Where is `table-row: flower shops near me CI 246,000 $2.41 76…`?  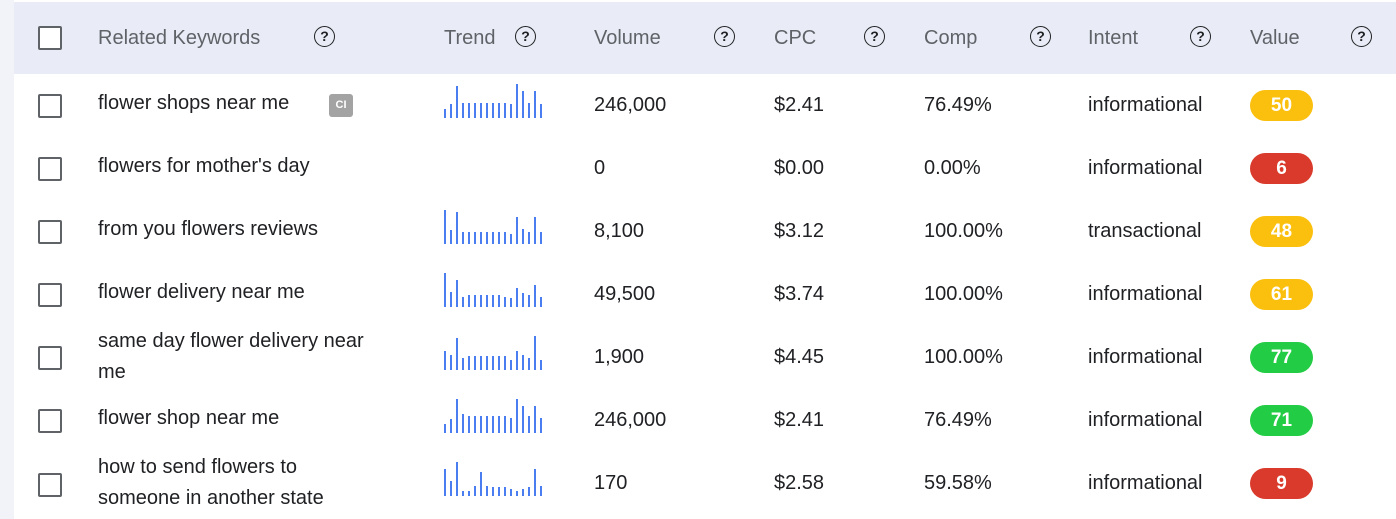 table-row: flower shops near me CI 246,000 $2.41 76… is located at coordinates (698, 105).